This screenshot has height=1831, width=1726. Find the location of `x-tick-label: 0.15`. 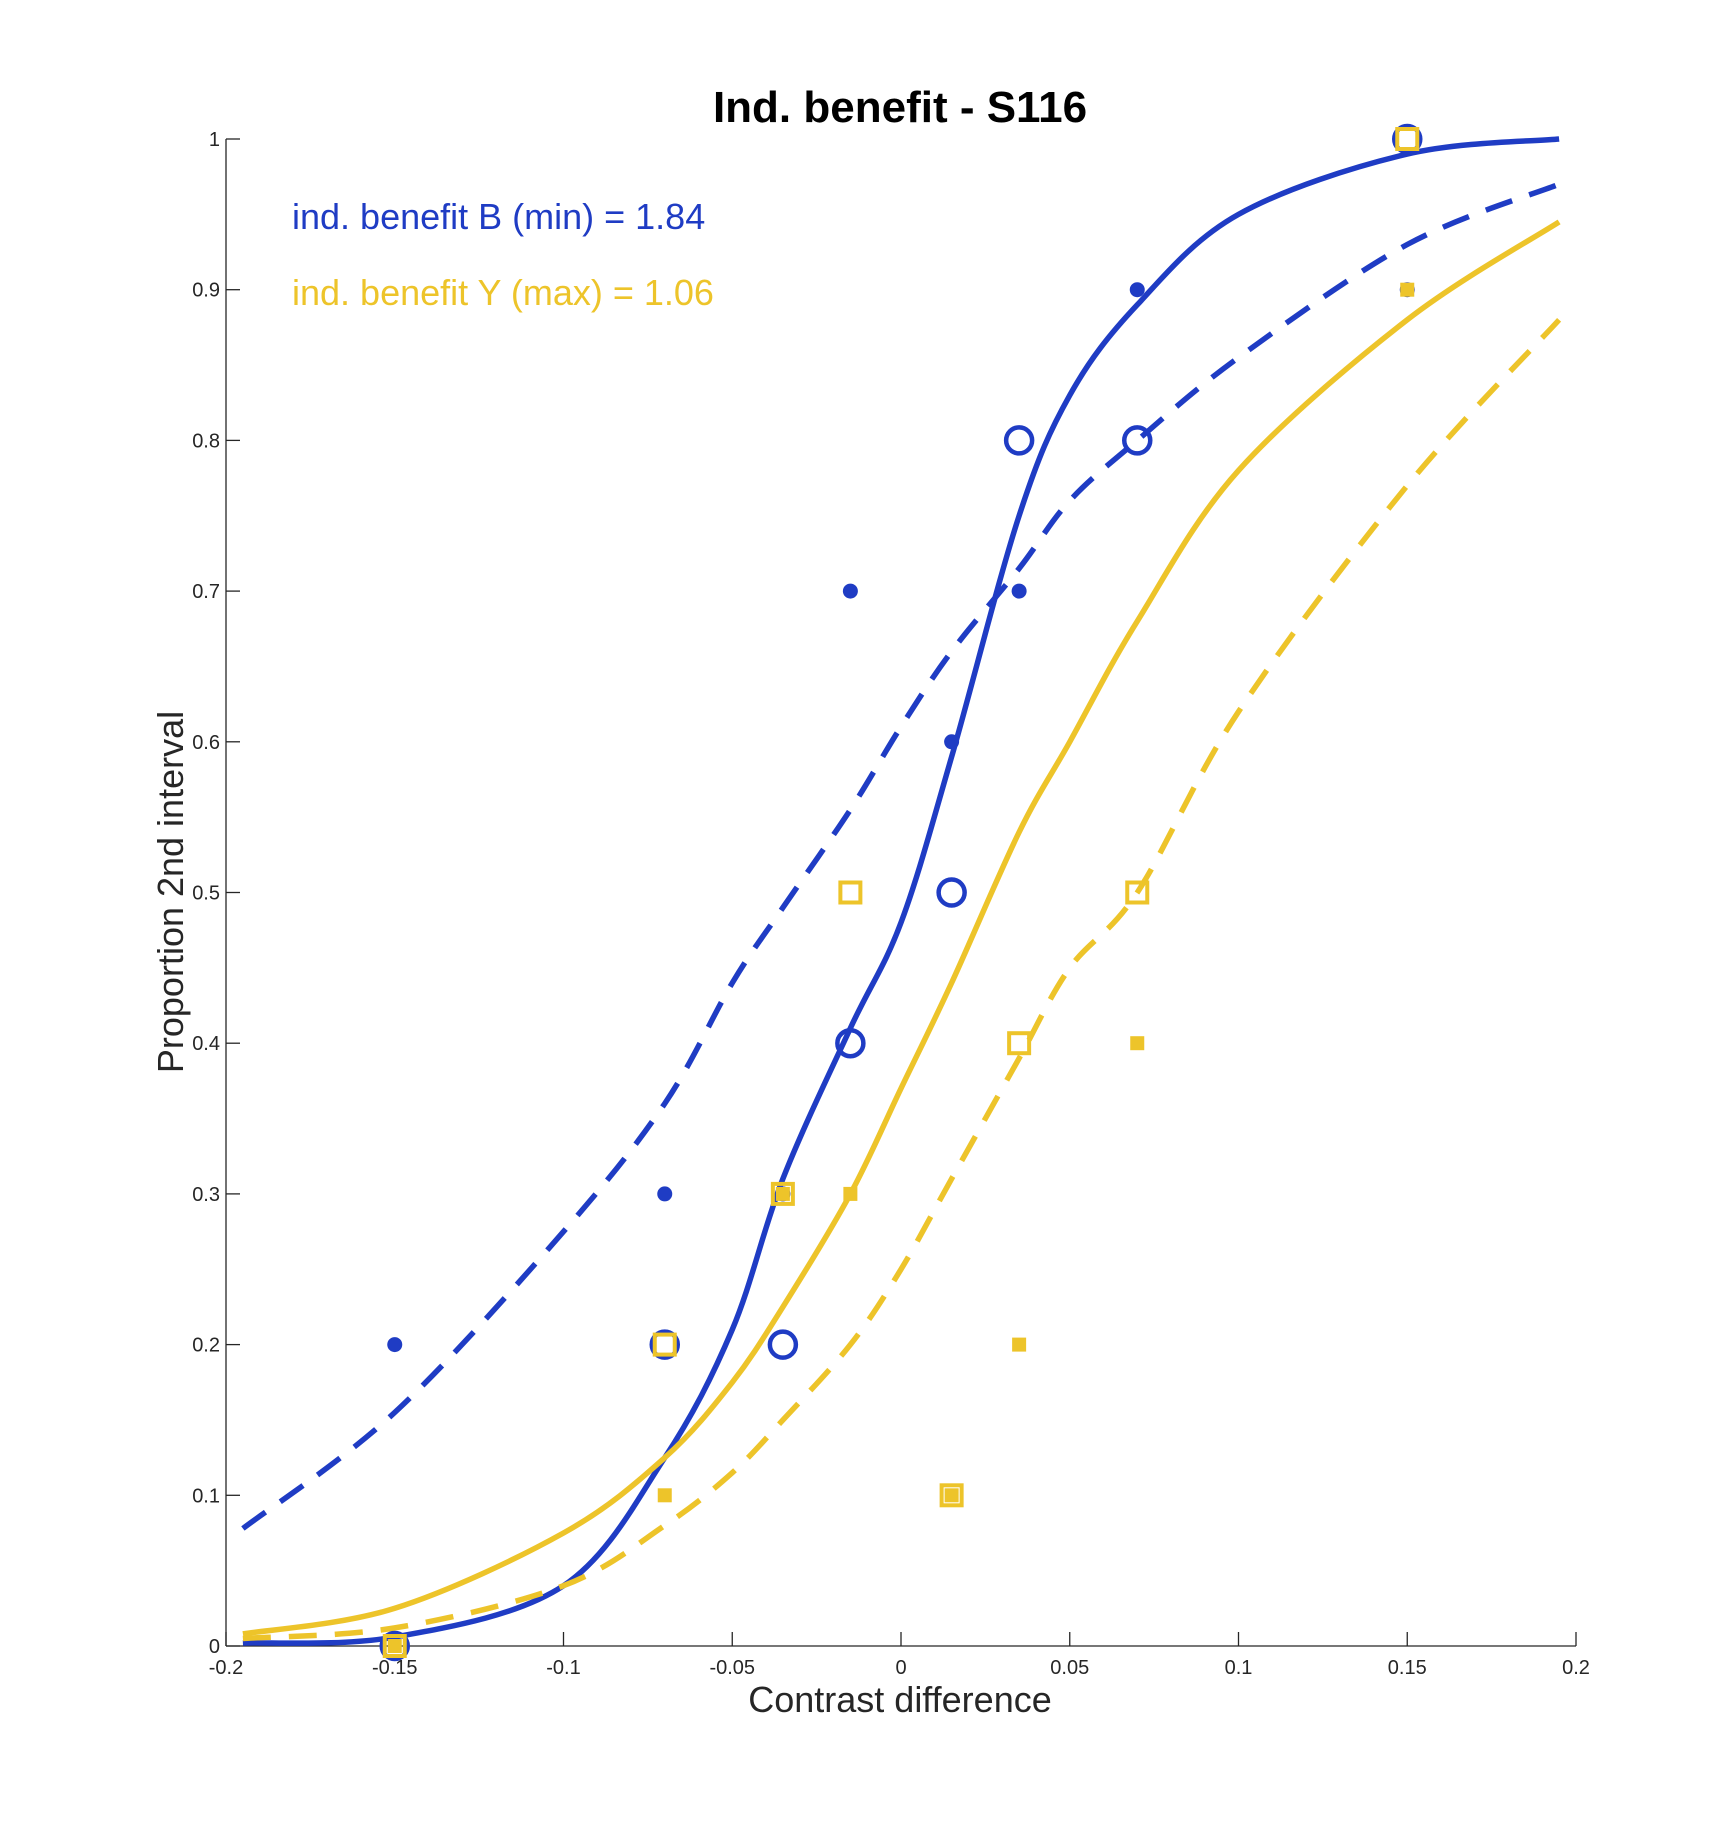

x-tick-label: 0.15 is located at coordinates (1407, 1668).